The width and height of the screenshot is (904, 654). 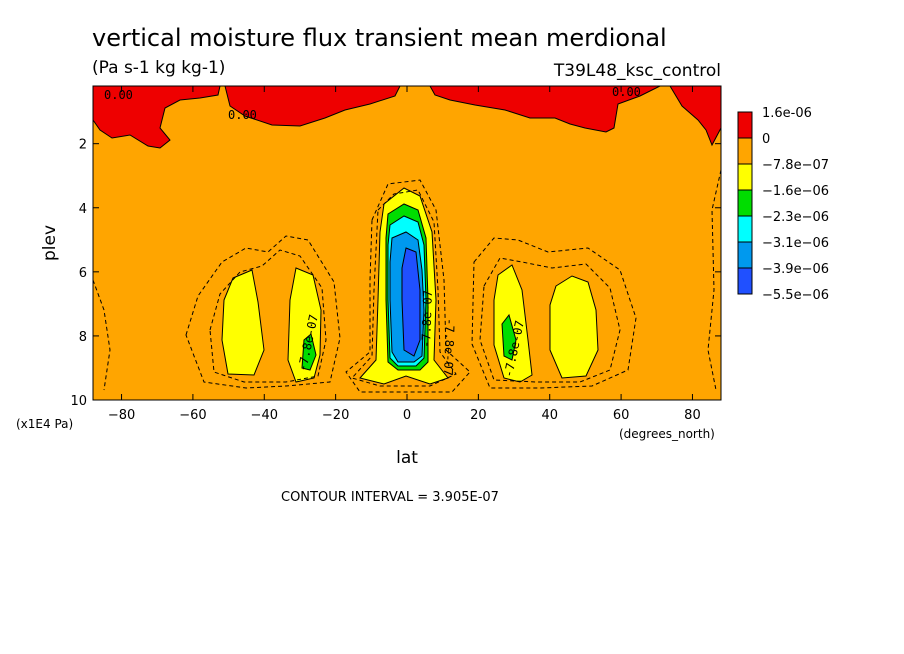 What do you see at coordinates (545, 109) in the screenshot?
I see `positive-patch-northeast` at bounding box center [545, 109].